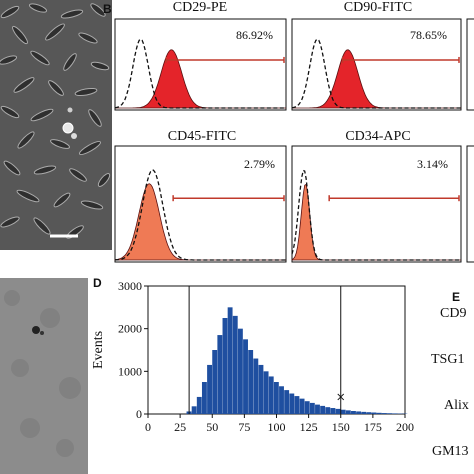  I want to click on panel-letter-d: D, so click(97, 283).